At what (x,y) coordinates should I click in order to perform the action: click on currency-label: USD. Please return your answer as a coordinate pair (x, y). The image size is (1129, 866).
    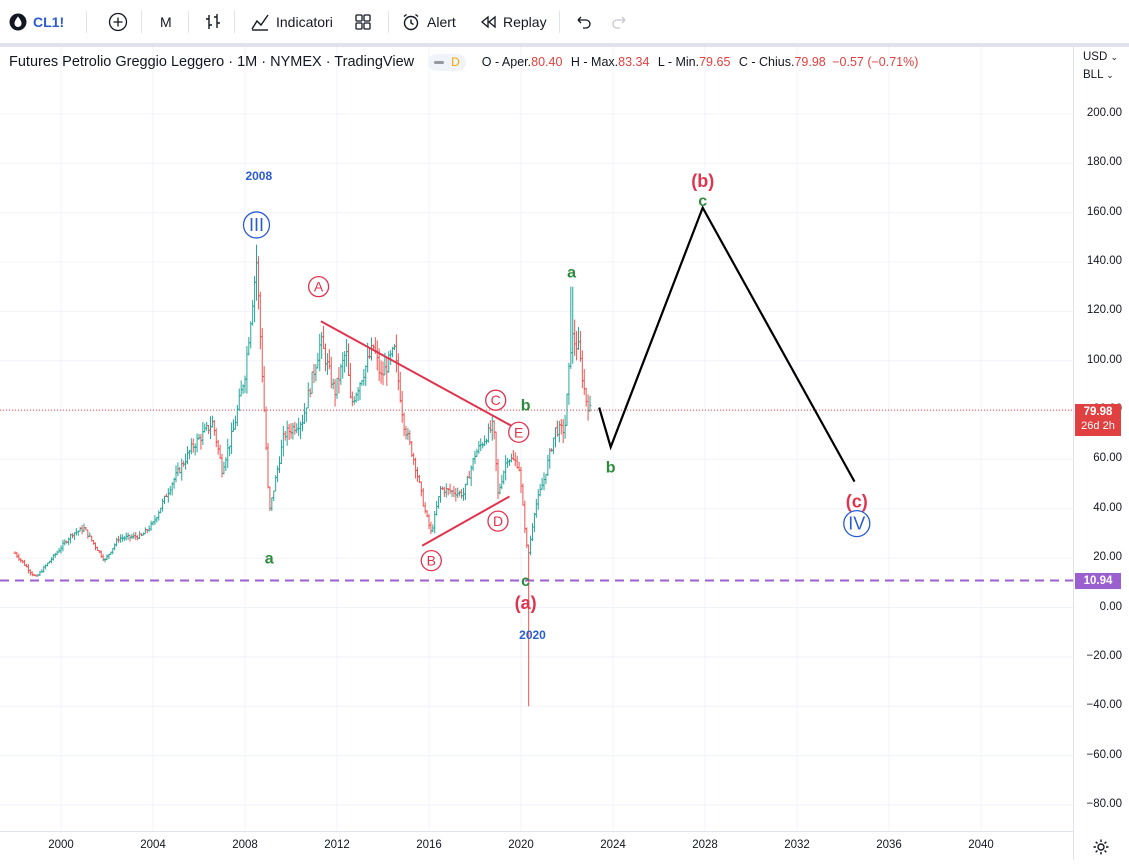
    Looking at the image, I should click on (1095, 57).